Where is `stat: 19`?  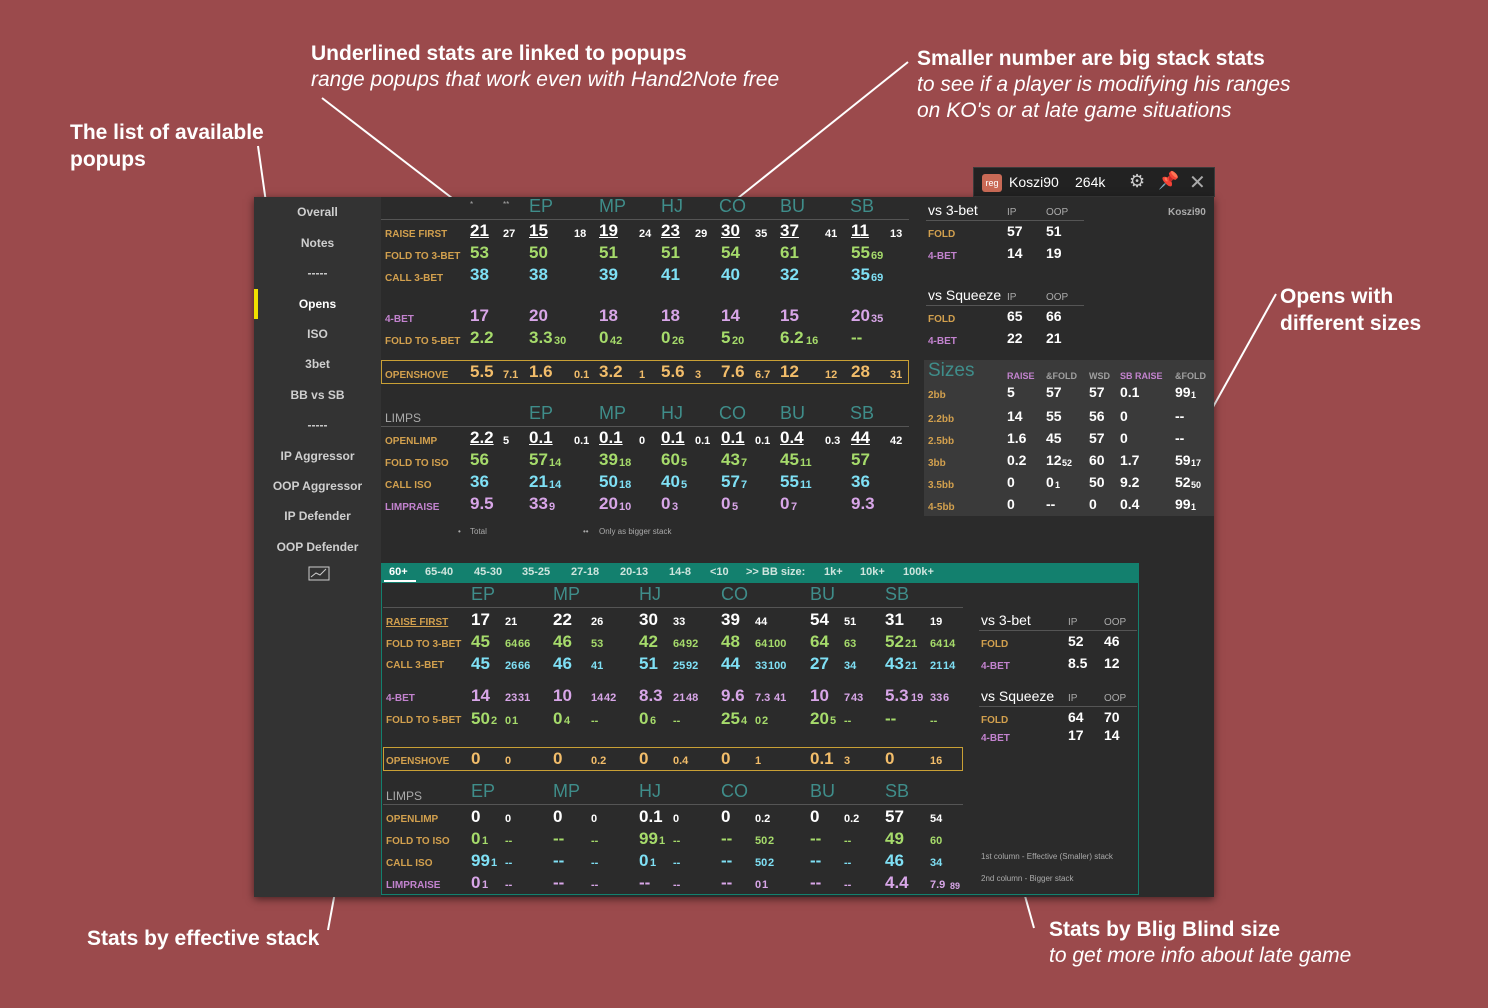
stat: 19 is located at coordinates (608, 230).